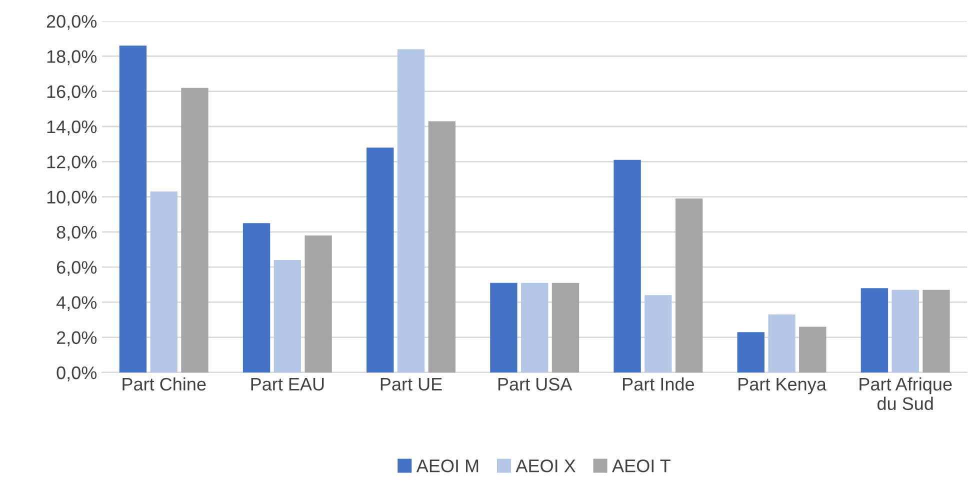 The height and width of the screenshot is (502, 972). What do you see at coordinates (658, 384) in the screenshot?
I see `x-tick-label: Part Inde` at bounding box center [658, 384].